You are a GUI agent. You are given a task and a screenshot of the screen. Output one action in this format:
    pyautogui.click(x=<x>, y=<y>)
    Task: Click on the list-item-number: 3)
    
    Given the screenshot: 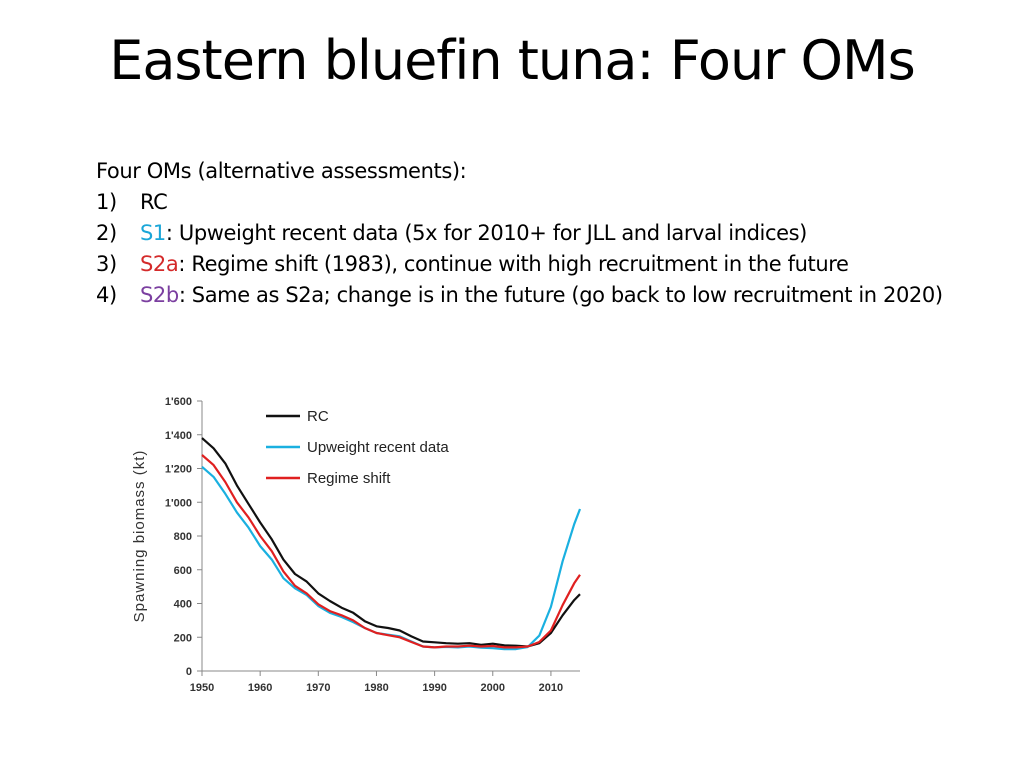 What is the action you would take?
    pyautogui.click(x=106, y=264)
    